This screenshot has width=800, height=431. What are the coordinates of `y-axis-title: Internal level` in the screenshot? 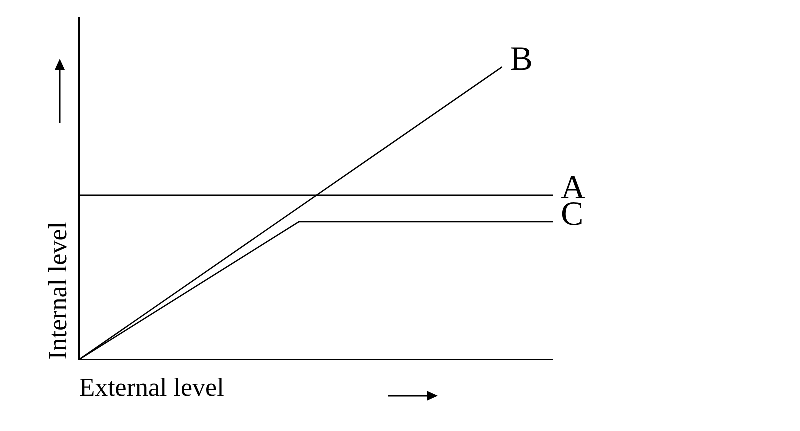 It's located at (57, 291).